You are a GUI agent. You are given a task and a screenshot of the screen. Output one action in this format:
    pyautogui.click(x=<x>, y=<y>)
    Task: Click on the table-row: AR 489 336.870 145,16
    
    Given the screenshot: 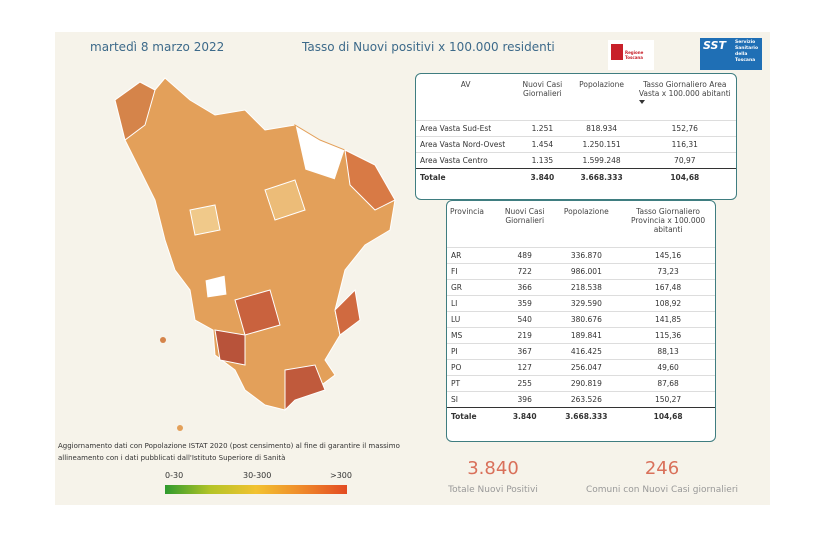 What is the action you would take?
    pyautogui.click(x=581, y=254)
    